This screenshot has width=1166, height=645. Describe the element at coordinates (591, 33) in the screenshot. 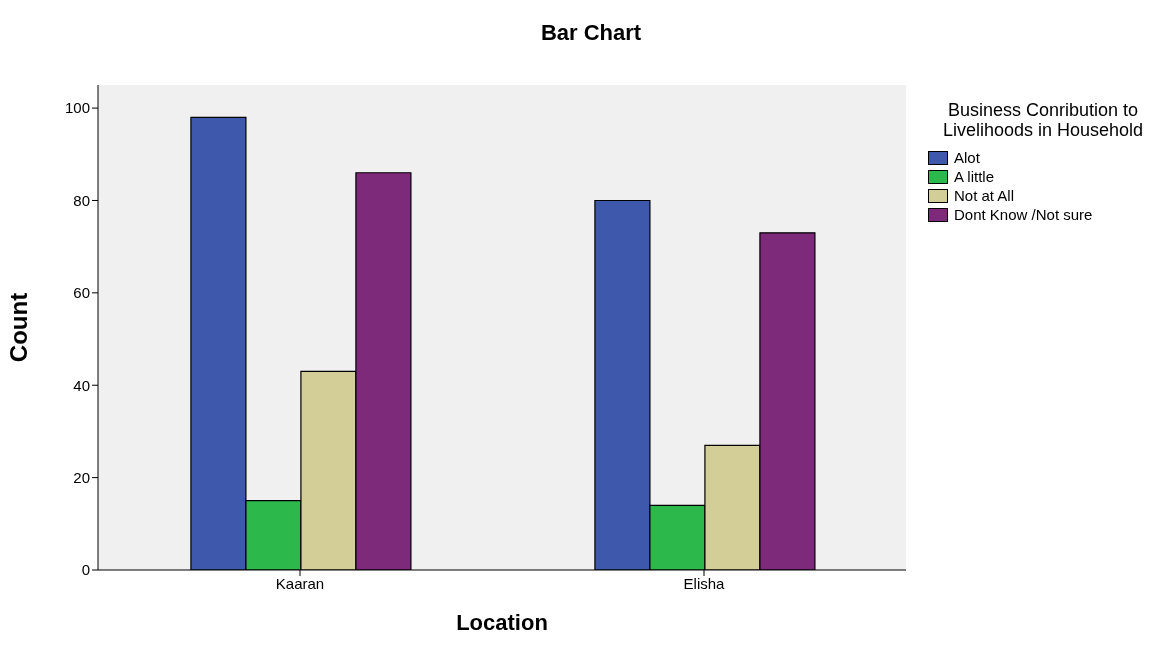

I see `chart-title: Bar Chart` at that location.